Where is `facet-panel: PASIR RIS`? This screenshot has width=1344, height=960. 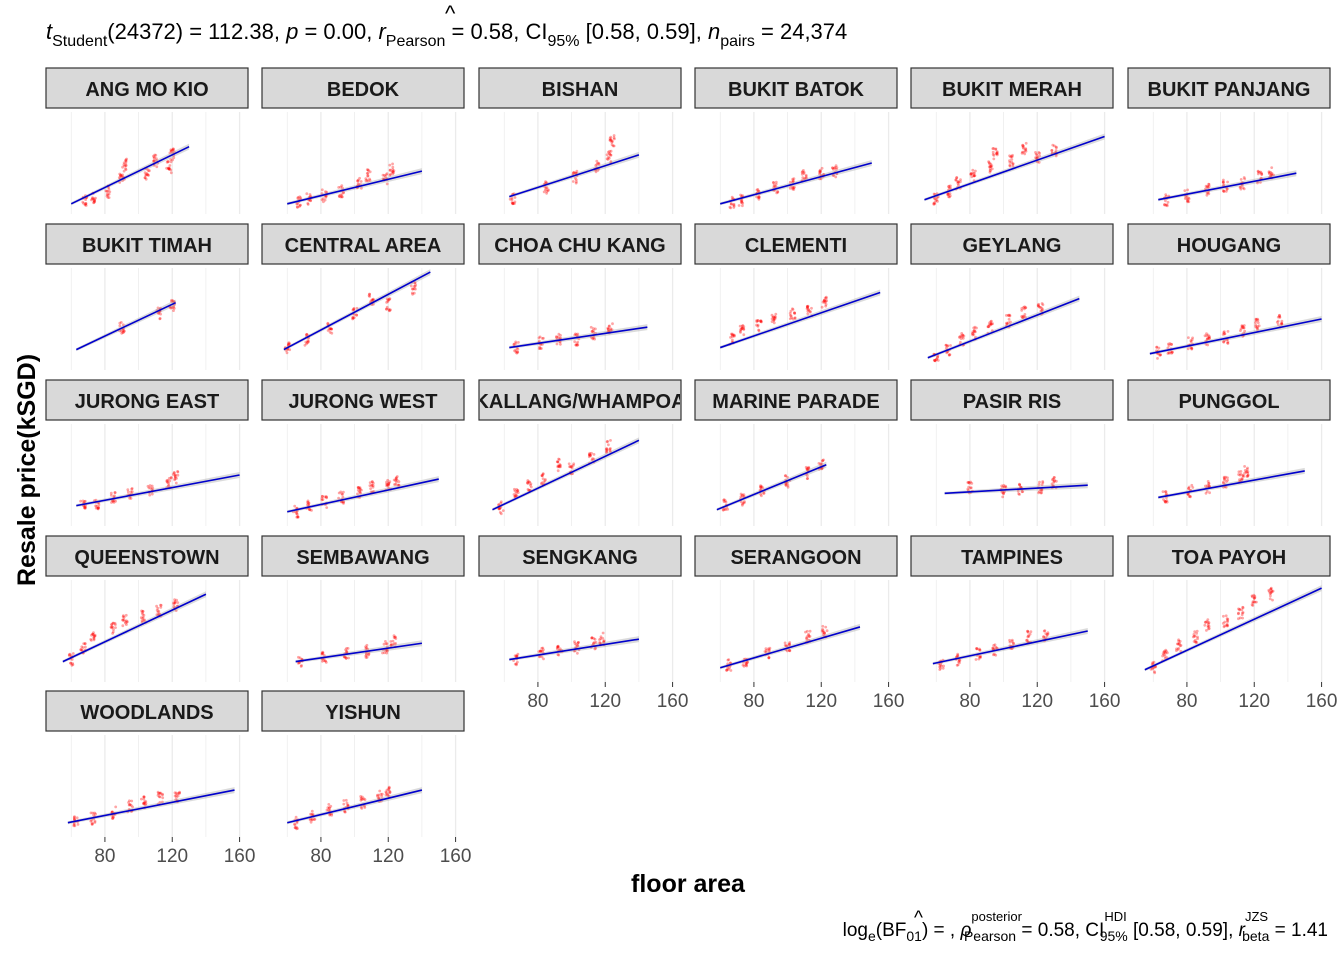
facet-panel: PASIR RIS is located at coordinates (1012, 452).